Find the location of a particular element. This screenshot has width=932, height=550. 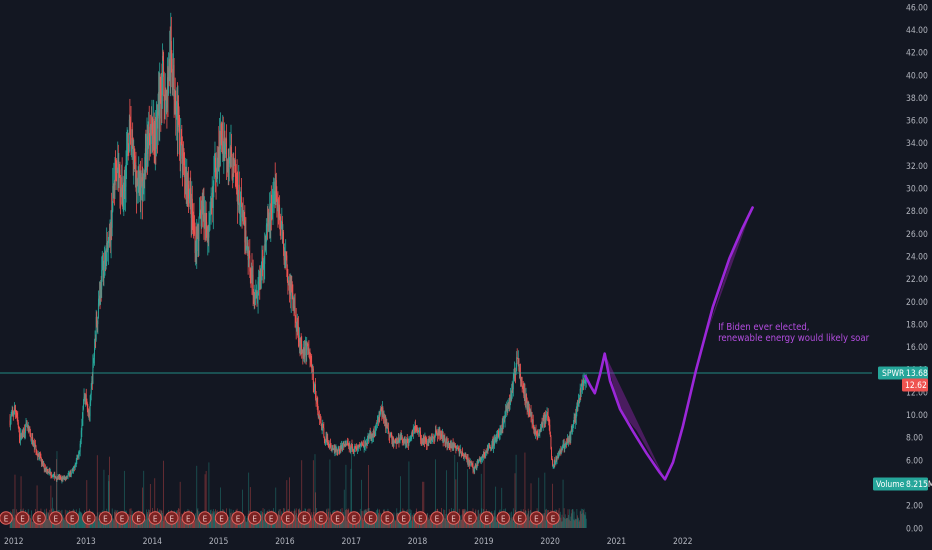

y-tick-label: 38.00 is located at coordinates (917, 99).